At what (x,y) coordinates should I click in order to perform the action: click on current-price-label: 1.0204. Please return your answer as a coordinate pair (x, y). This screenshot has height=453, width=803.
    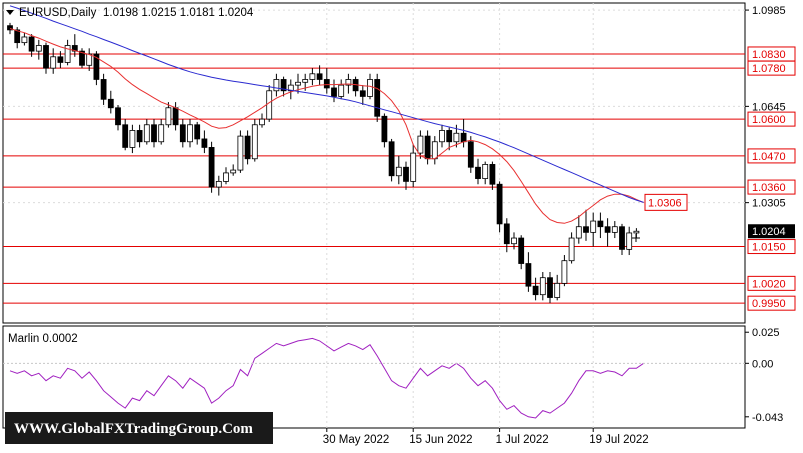
    Looking at the image, I should click on (769, 232).